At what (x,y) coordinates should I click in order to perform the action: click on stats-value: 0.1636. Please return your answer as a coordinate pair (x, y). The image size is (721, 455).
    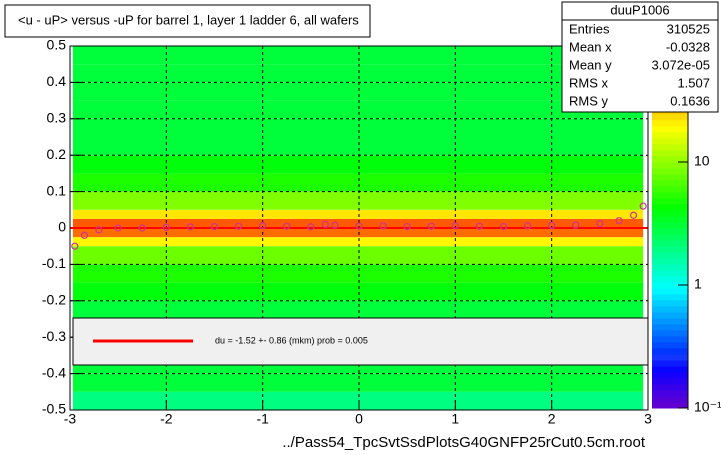
    Looking at the image, I should click on (690, 100).